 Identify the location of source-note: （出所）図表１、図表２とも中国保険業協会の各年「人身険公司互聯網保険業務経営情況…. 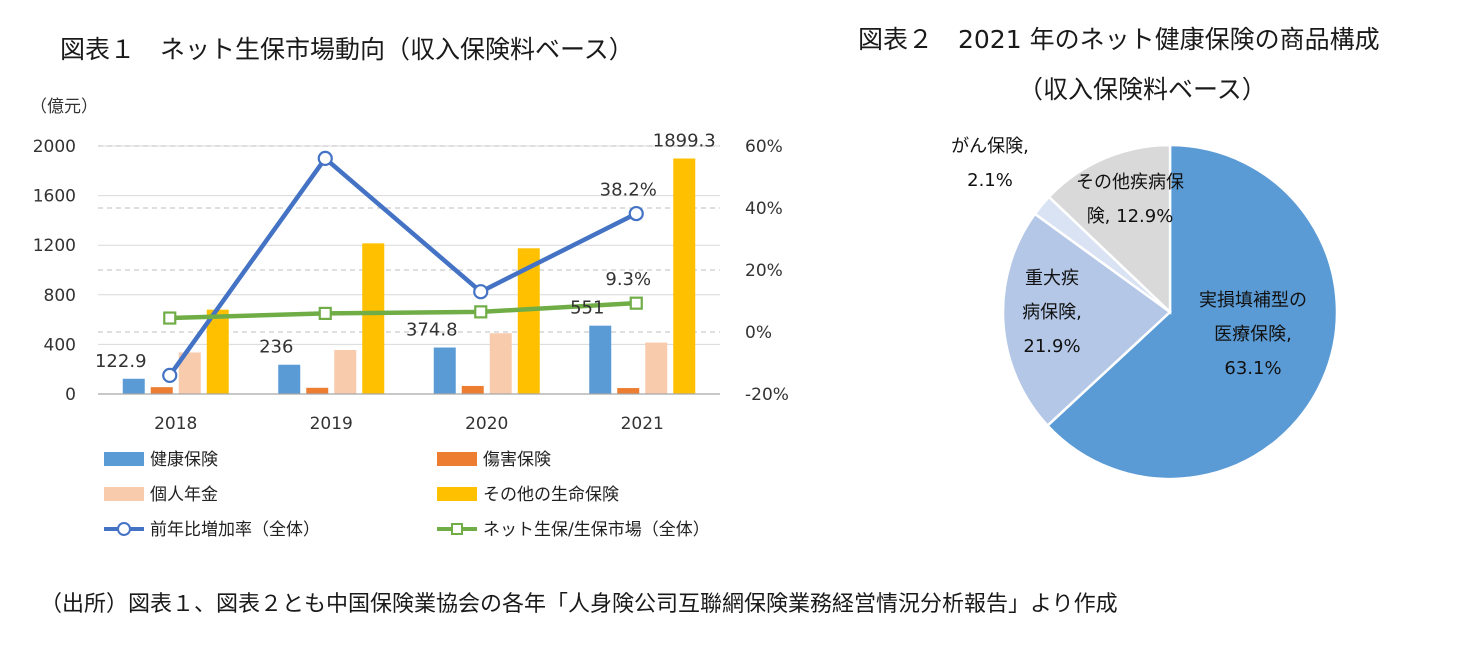
(579, 604).